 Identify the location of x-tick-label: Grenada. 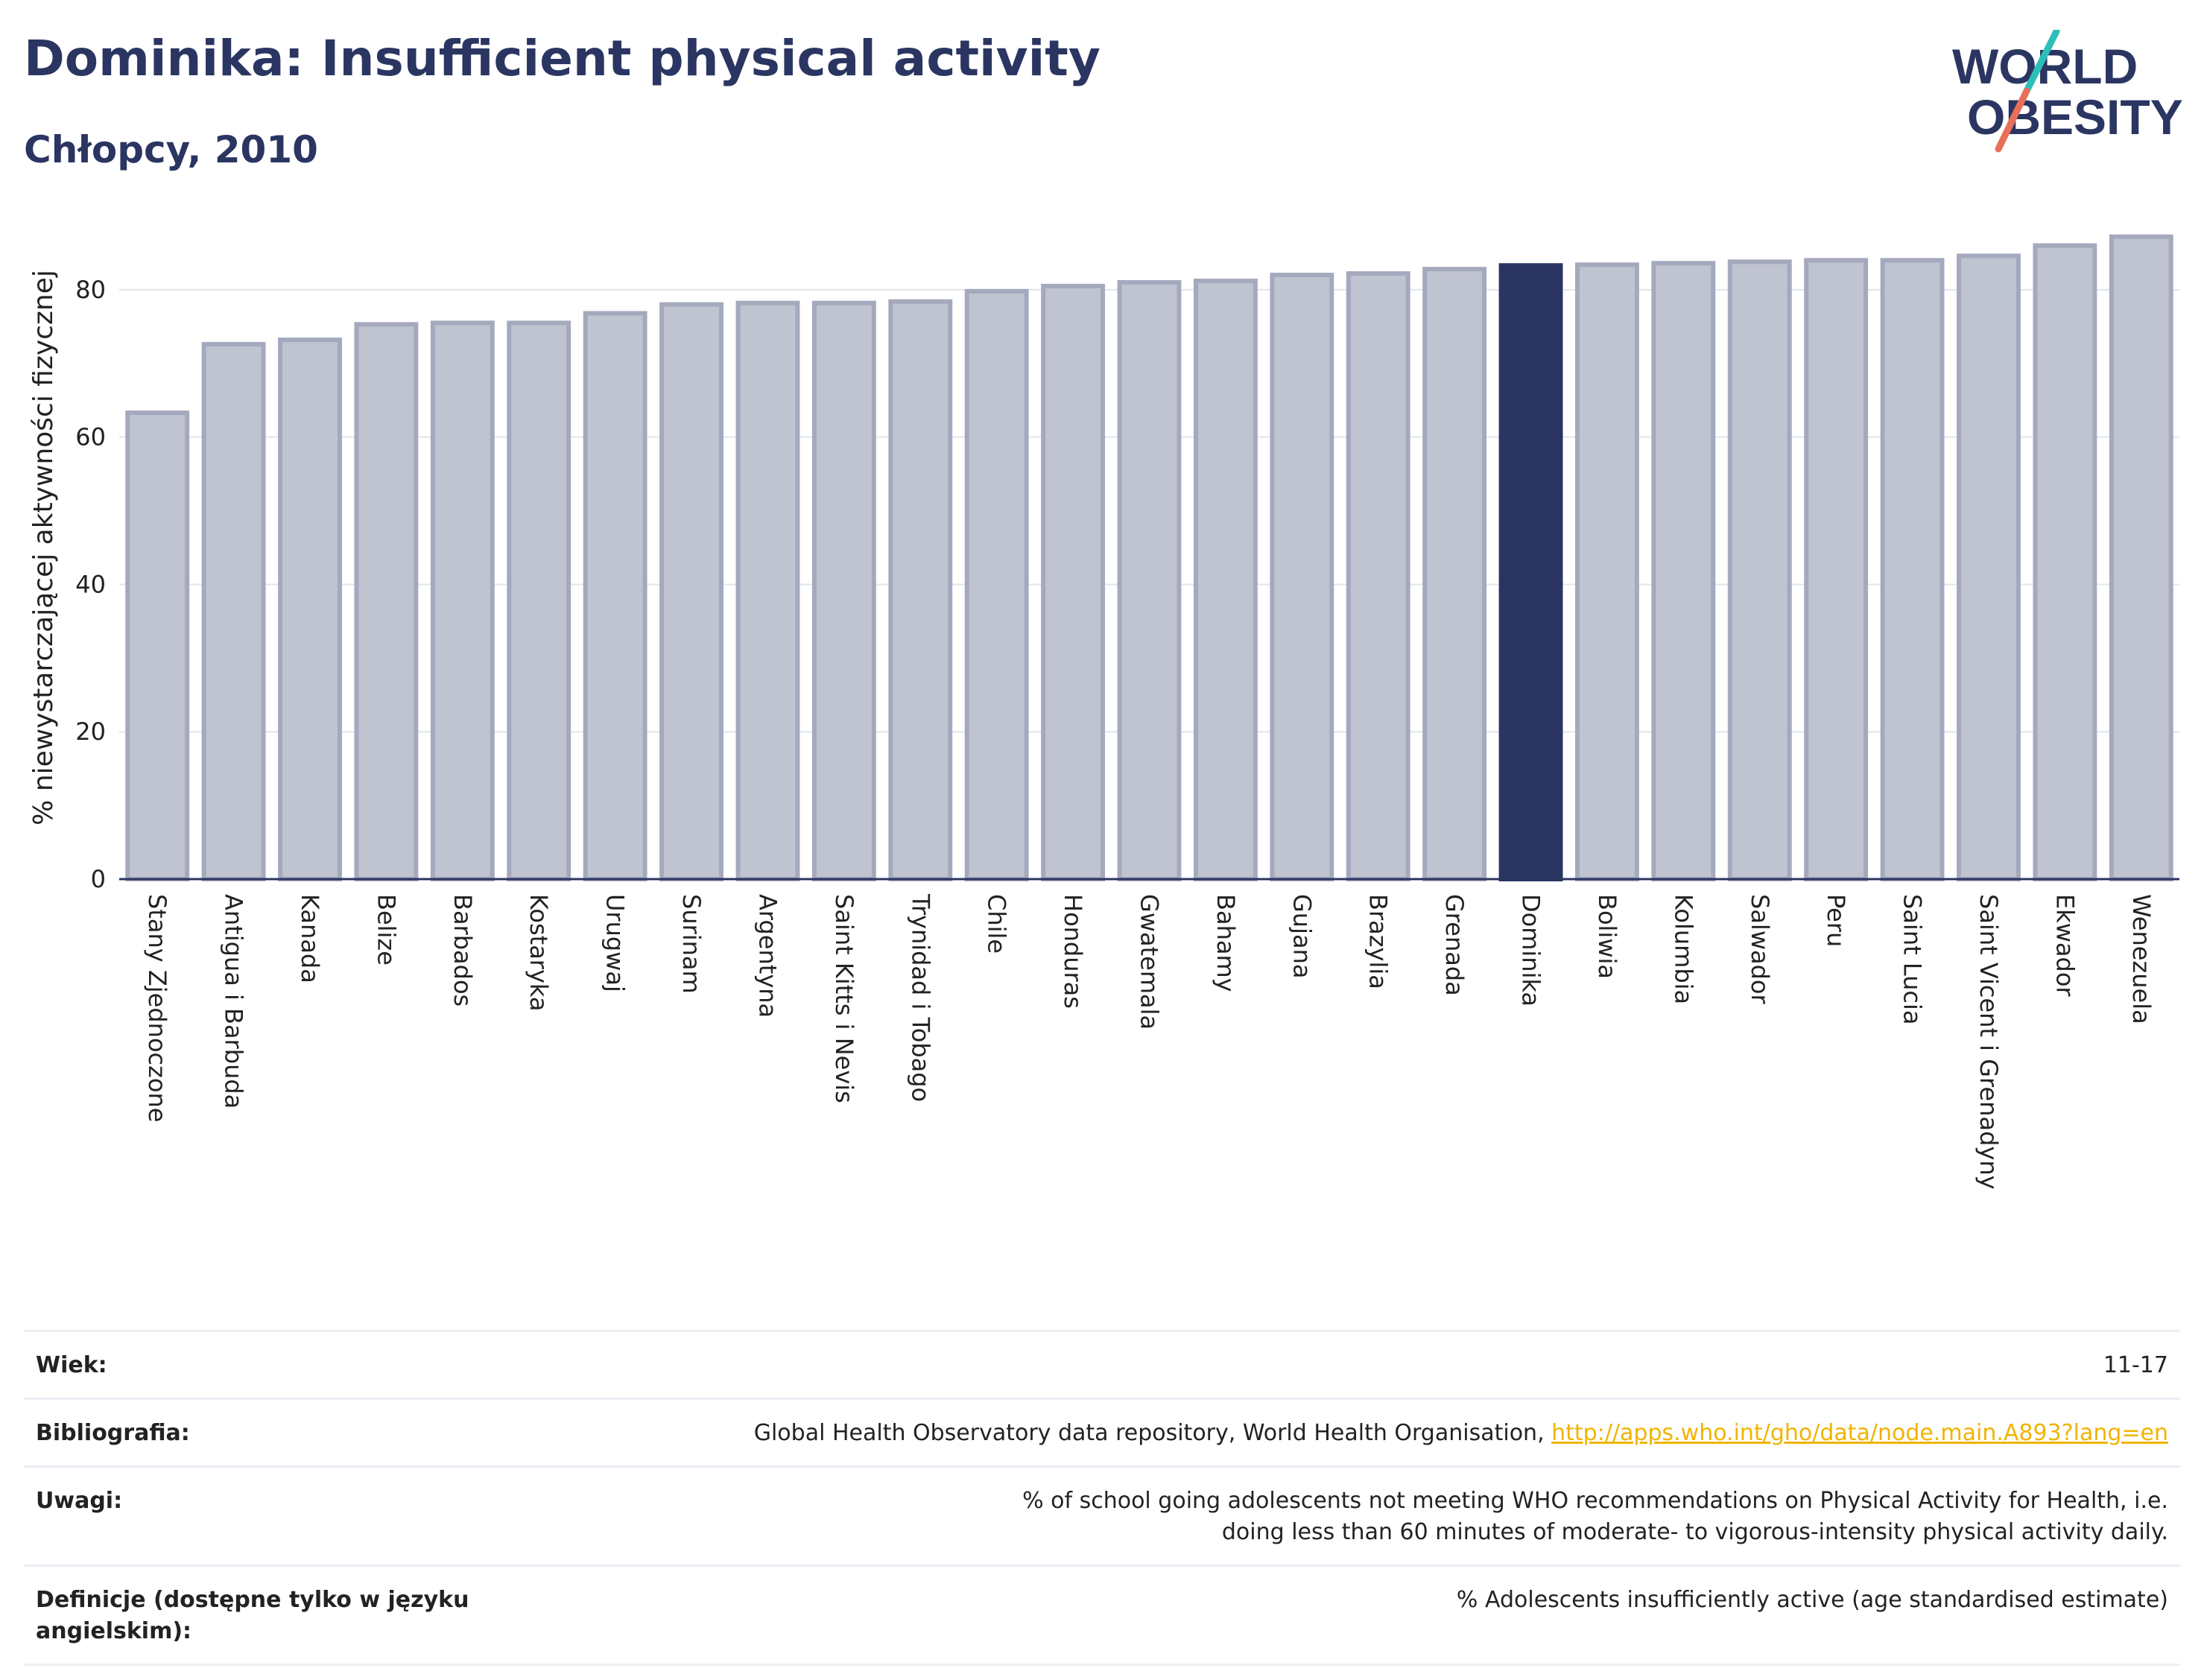
(1454, 945).